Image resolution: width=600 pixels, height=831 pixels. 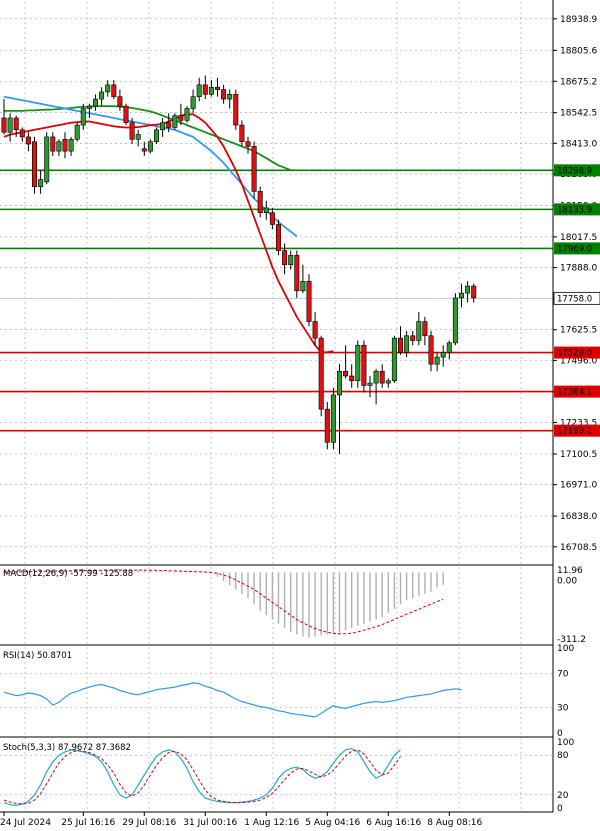 What do you see at coordinates (574, 432) in the screenshot?
I see `level-tag-label: 17199.1` at bounding box center [574, 432].